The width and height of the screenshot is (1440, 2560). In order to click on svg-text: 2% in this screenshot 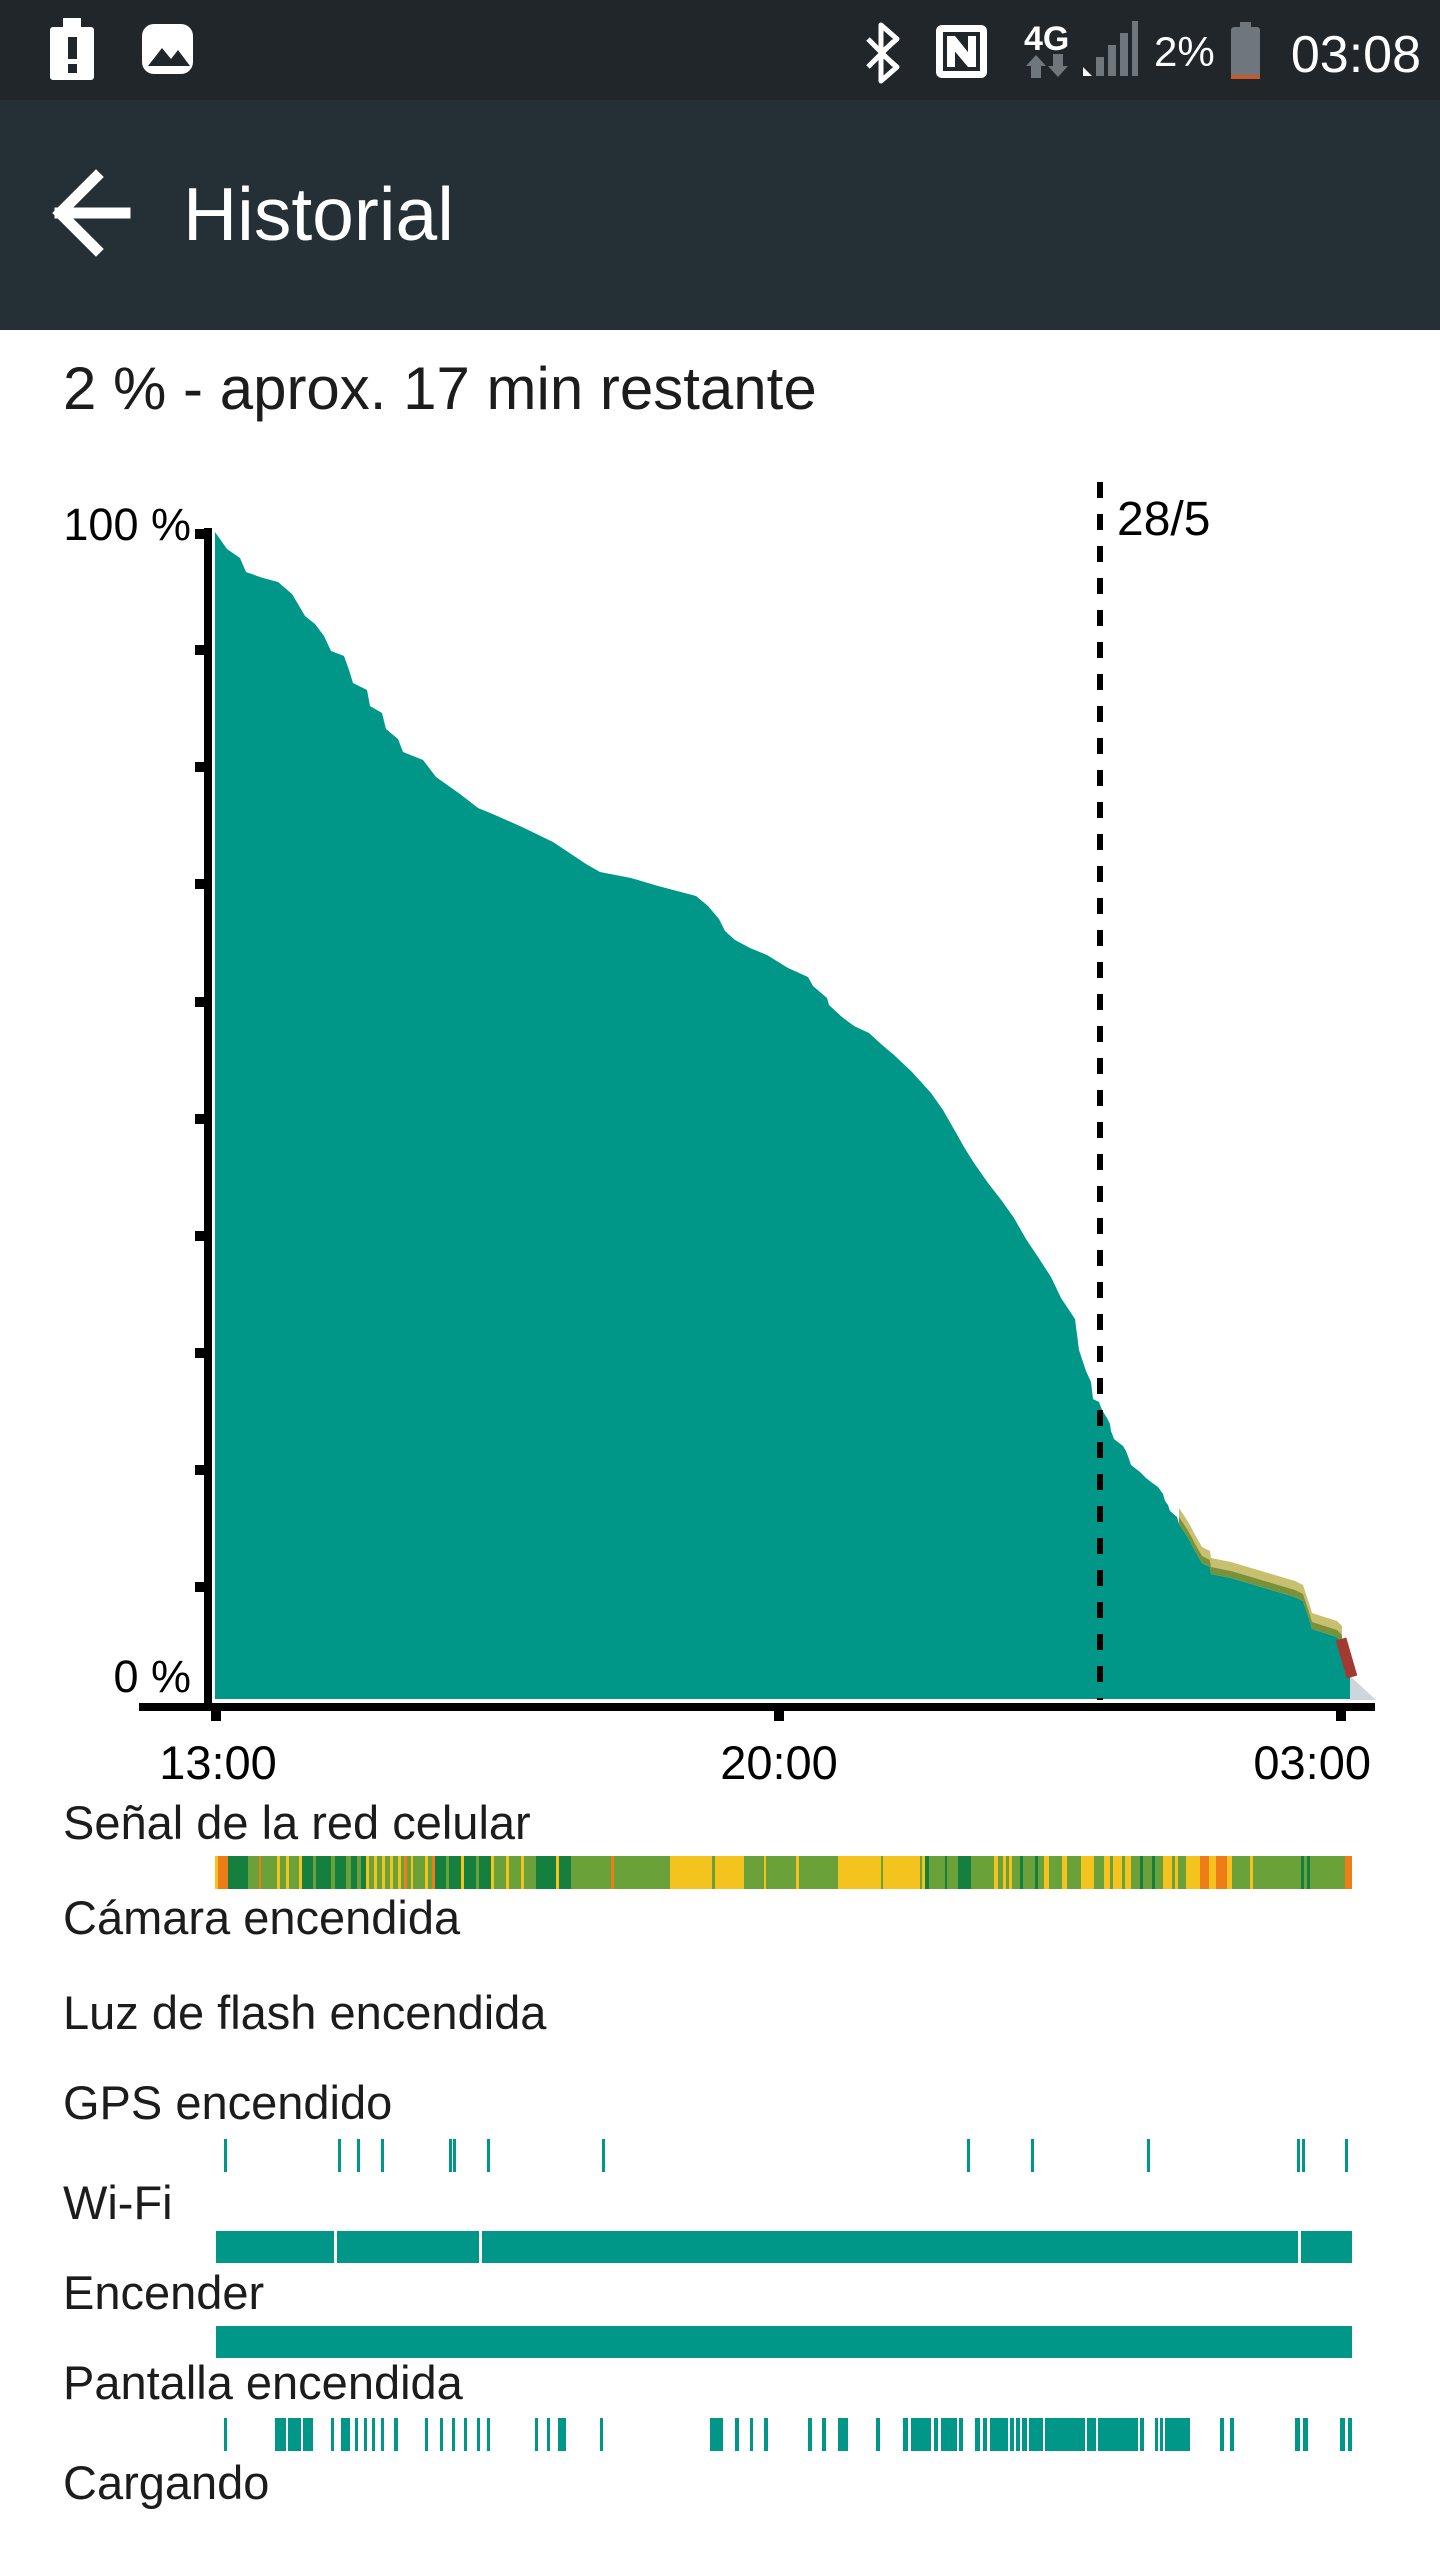, I will do `click(1184, 51)`.